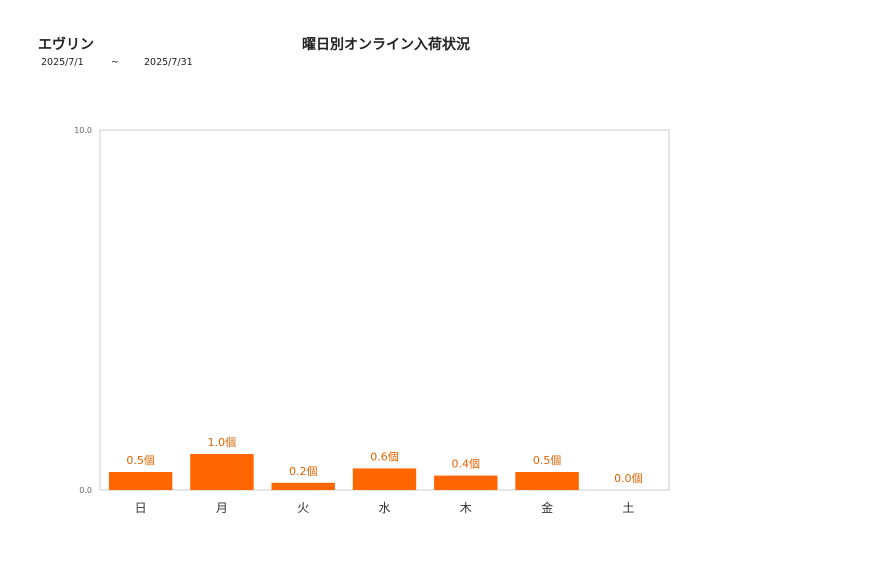 This screenshot has width=877, height=578. What do you see at coordinates (168, 62) in the screenshot?
I see `date-to: 2025/7/31` at bounding box center [168, 62].